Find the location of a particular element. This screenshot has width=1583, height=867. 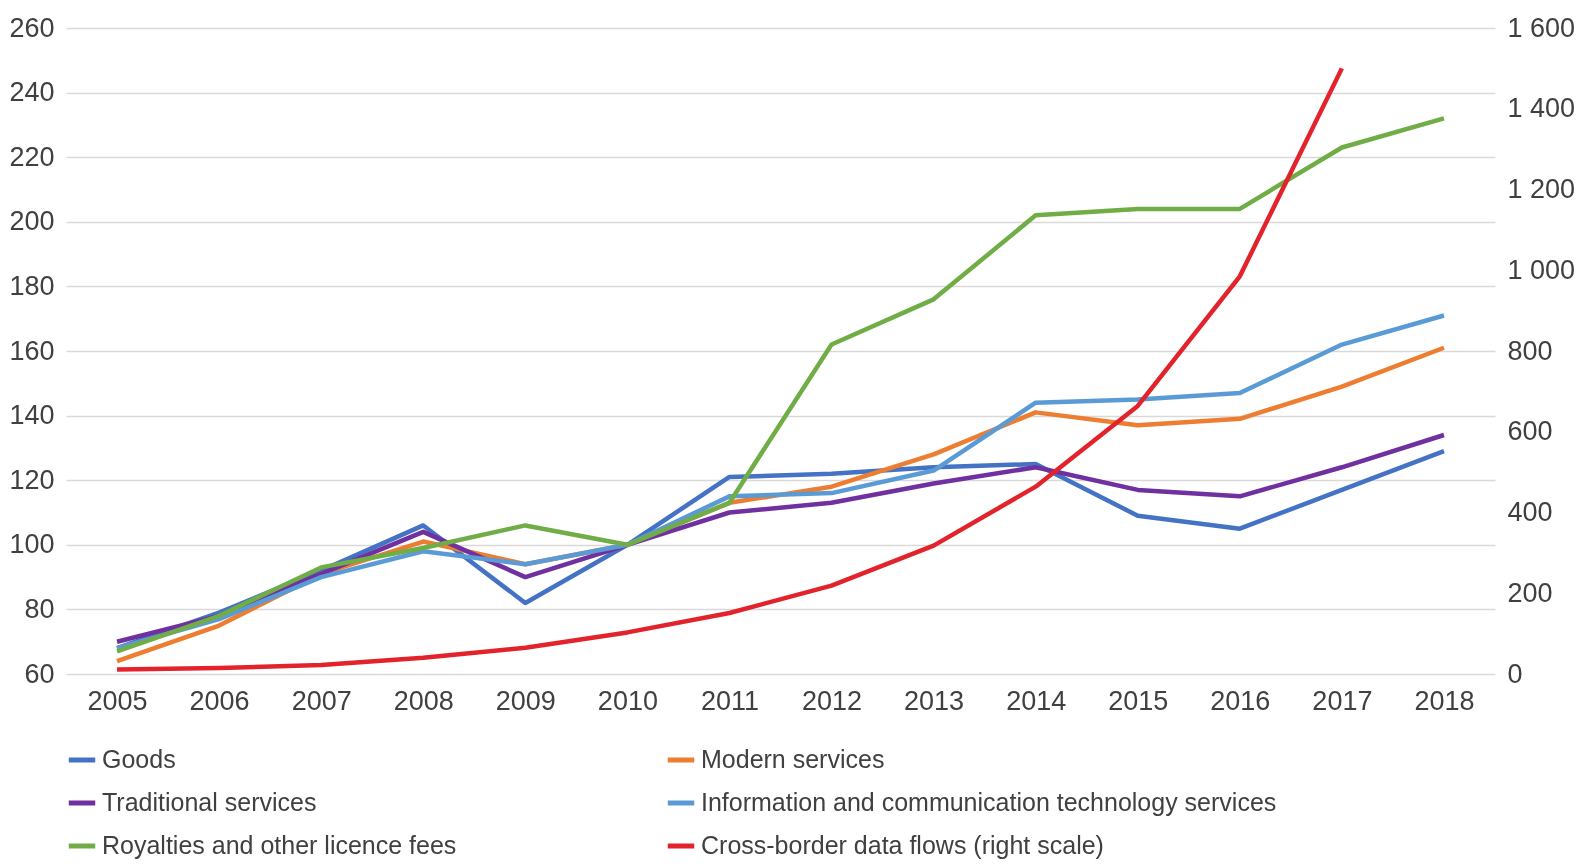

y2-tick-label: 200 is located at coordinates (1530, 592).